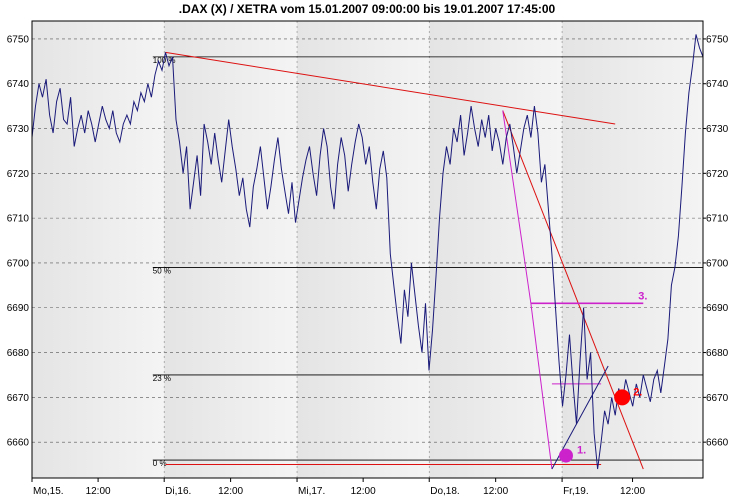 This screenshot has width=735, height=497. Describe the element at coordinates (717, 219) in the screenshot. I see `y-tick-label-right: 6710` at that location.